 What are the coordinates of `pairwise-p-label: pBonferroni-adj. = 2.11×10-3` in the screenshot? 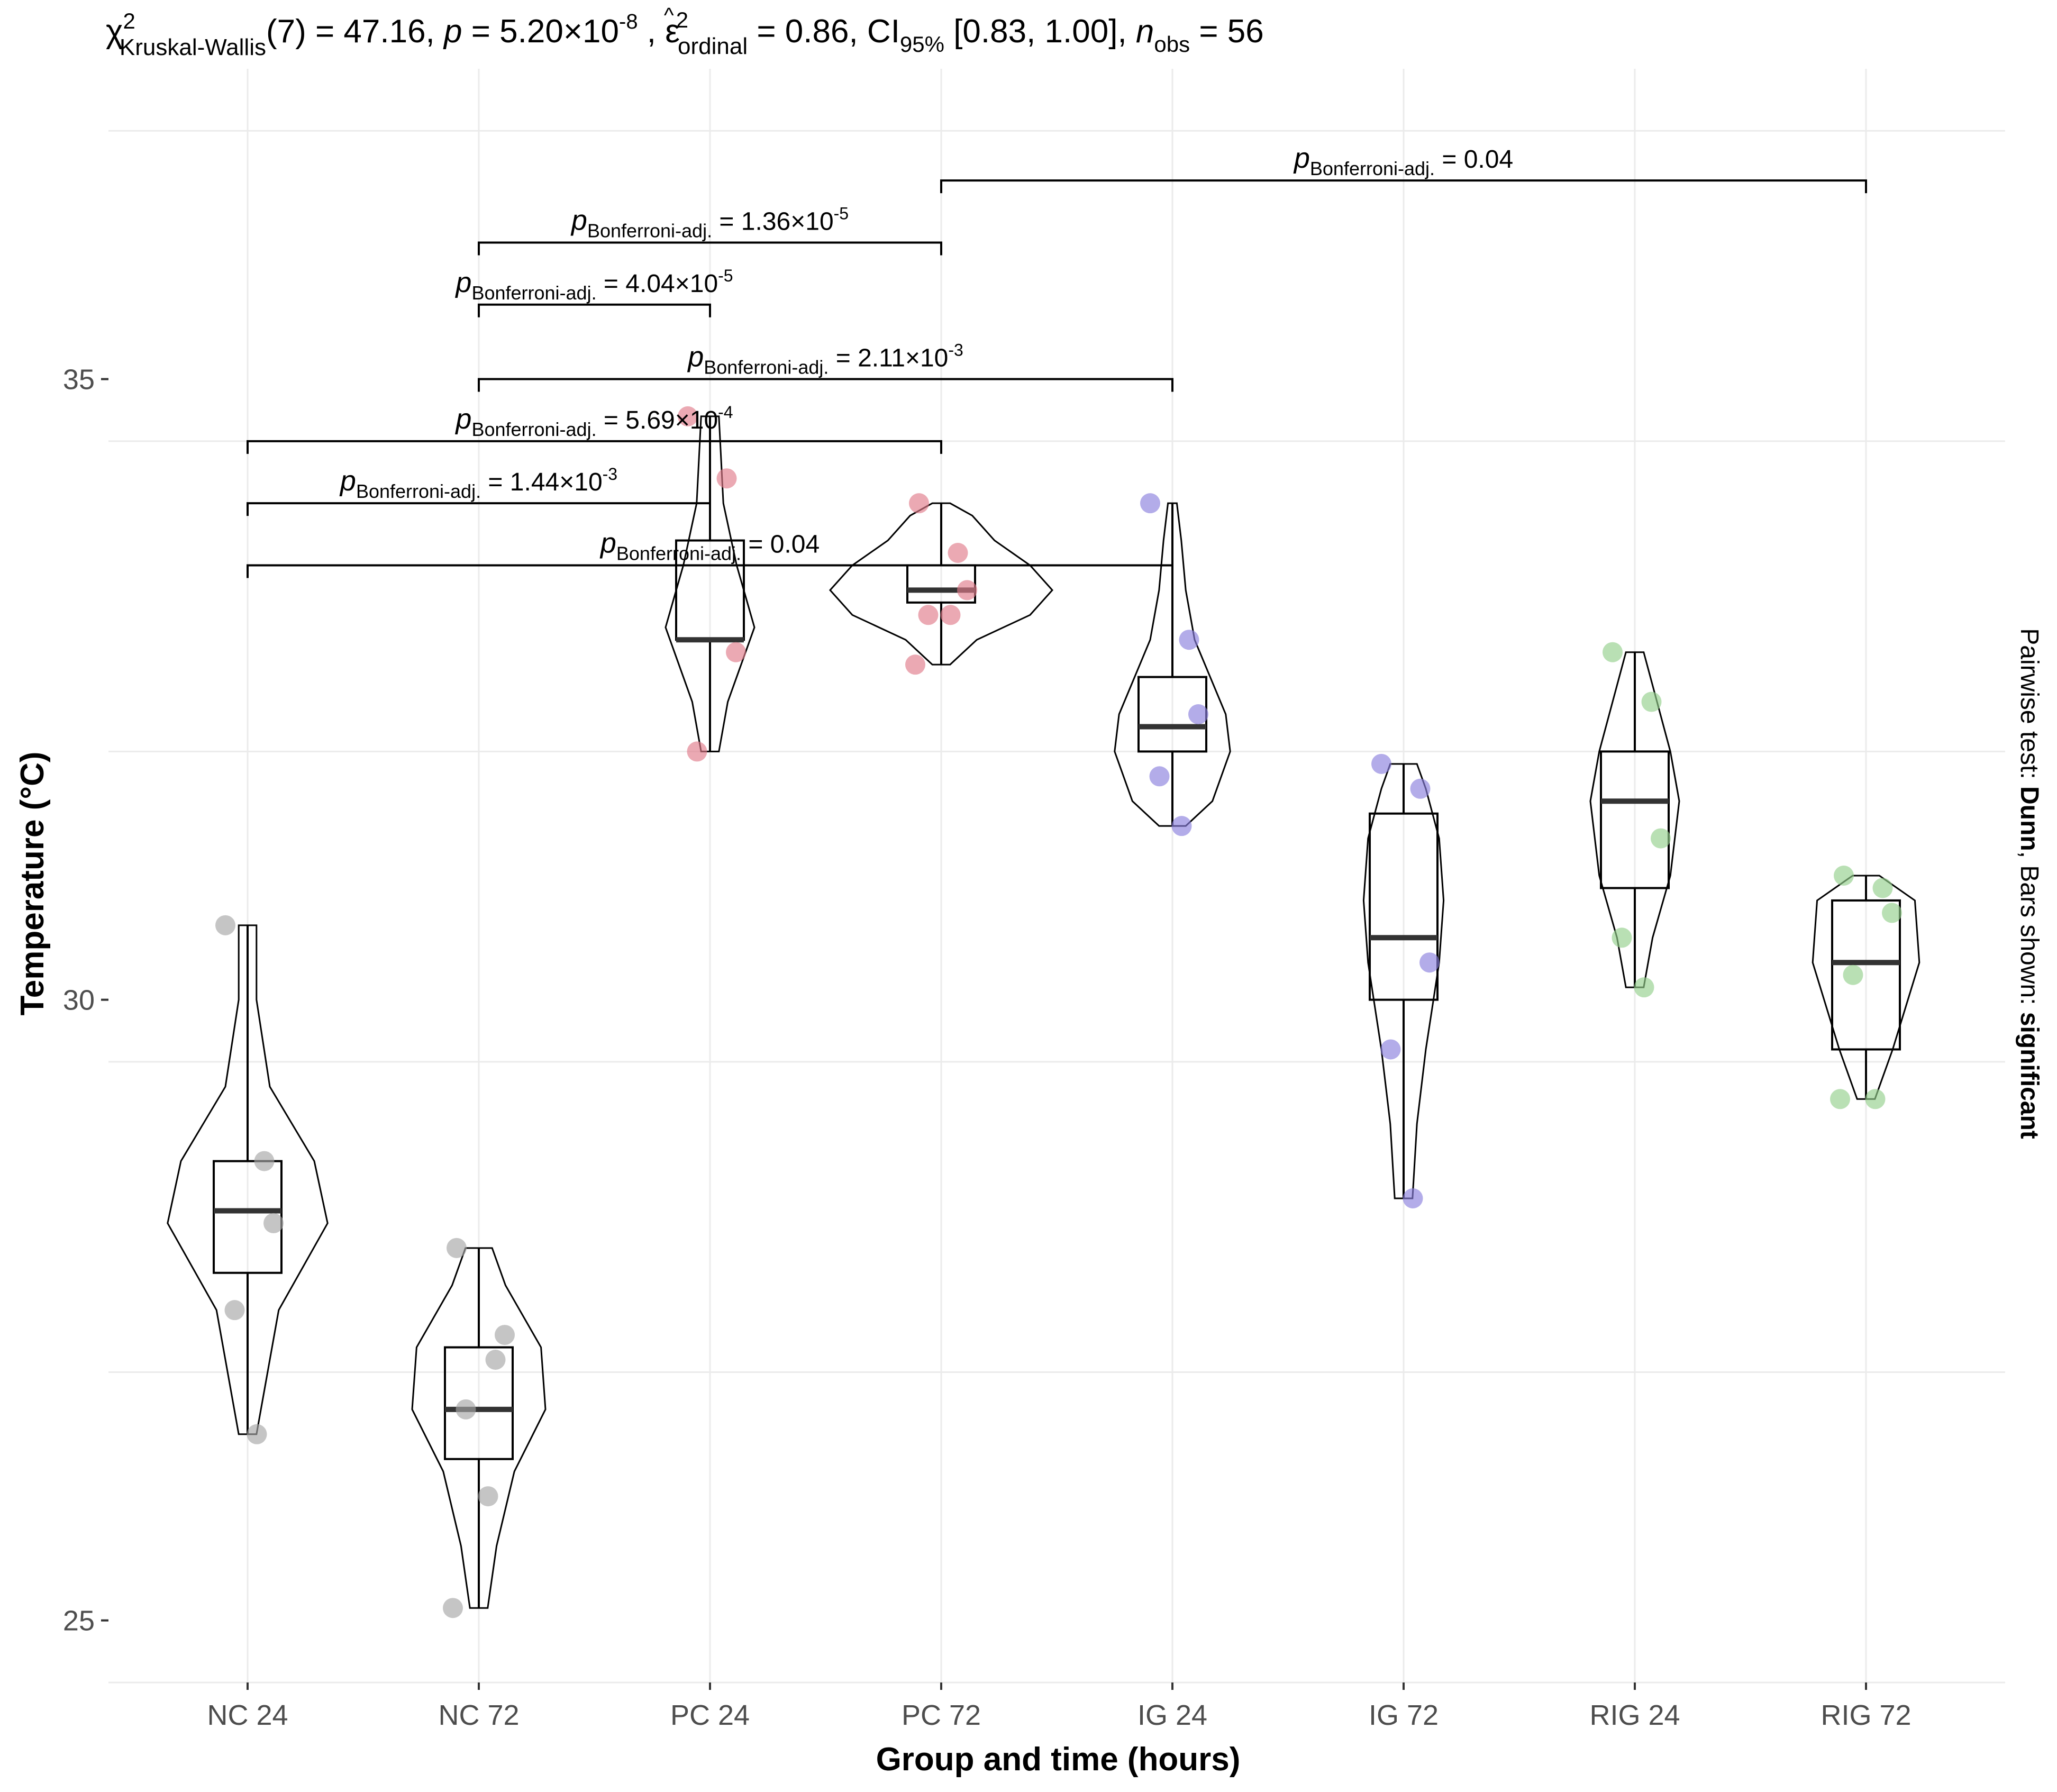 It's located at (825, 359).